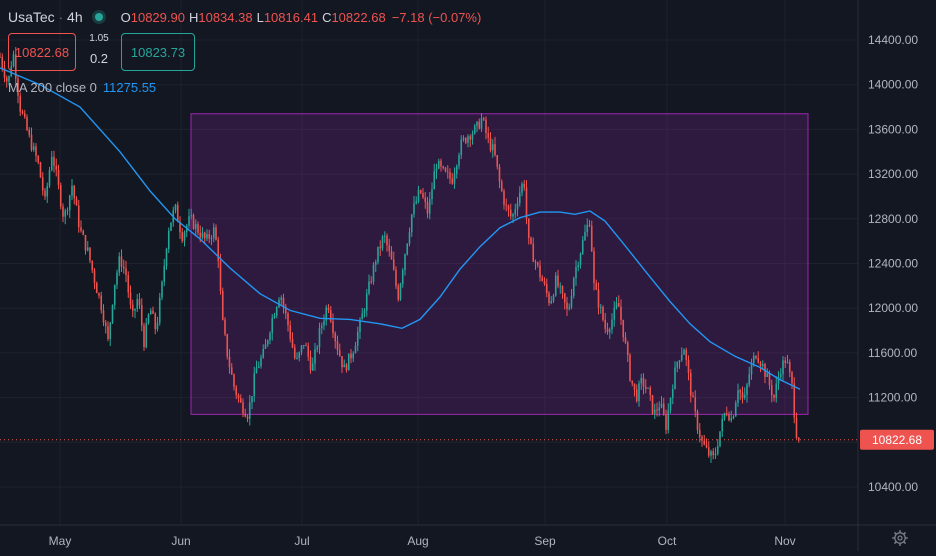  I want to click on price-tick-label: 11200.00, so click(892, 398).